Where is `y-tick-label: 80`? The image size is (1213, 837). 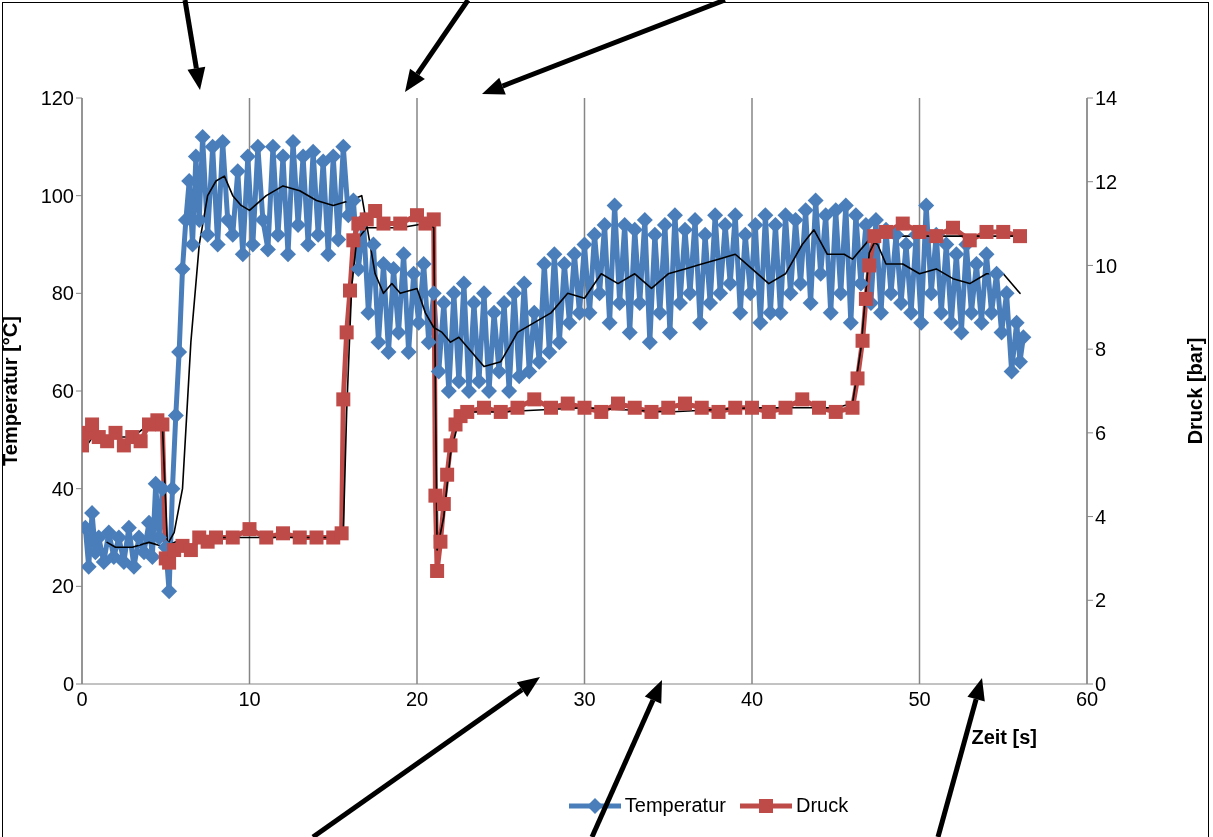 y-tick-label: 80 is located at coordinates (62, 293).